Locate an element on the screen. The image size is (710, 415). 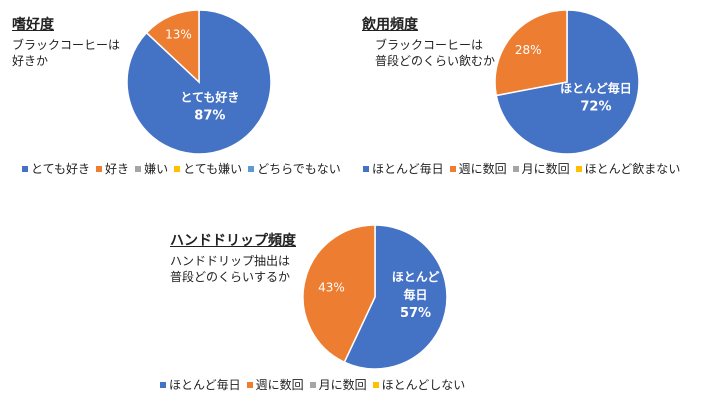
chart1-legend-item: 嫌い is located at coordinates (151, 168).